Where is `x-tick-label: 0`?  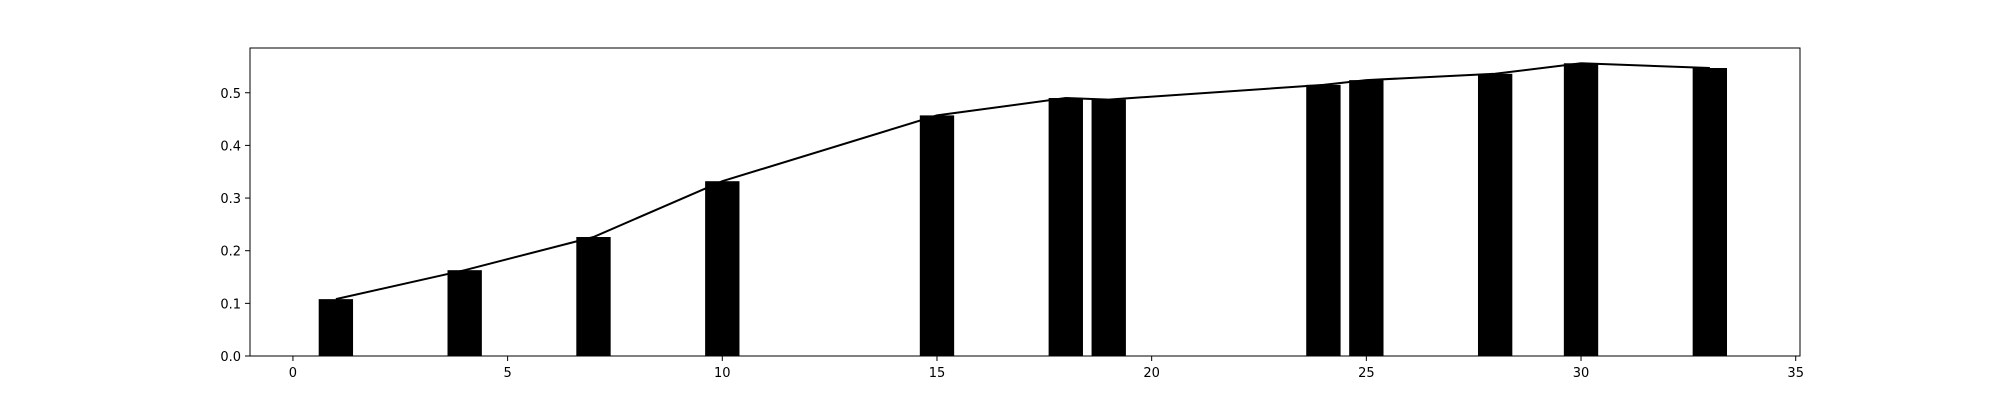 x-tick-label: 0 is located at coordinates (293, 373).